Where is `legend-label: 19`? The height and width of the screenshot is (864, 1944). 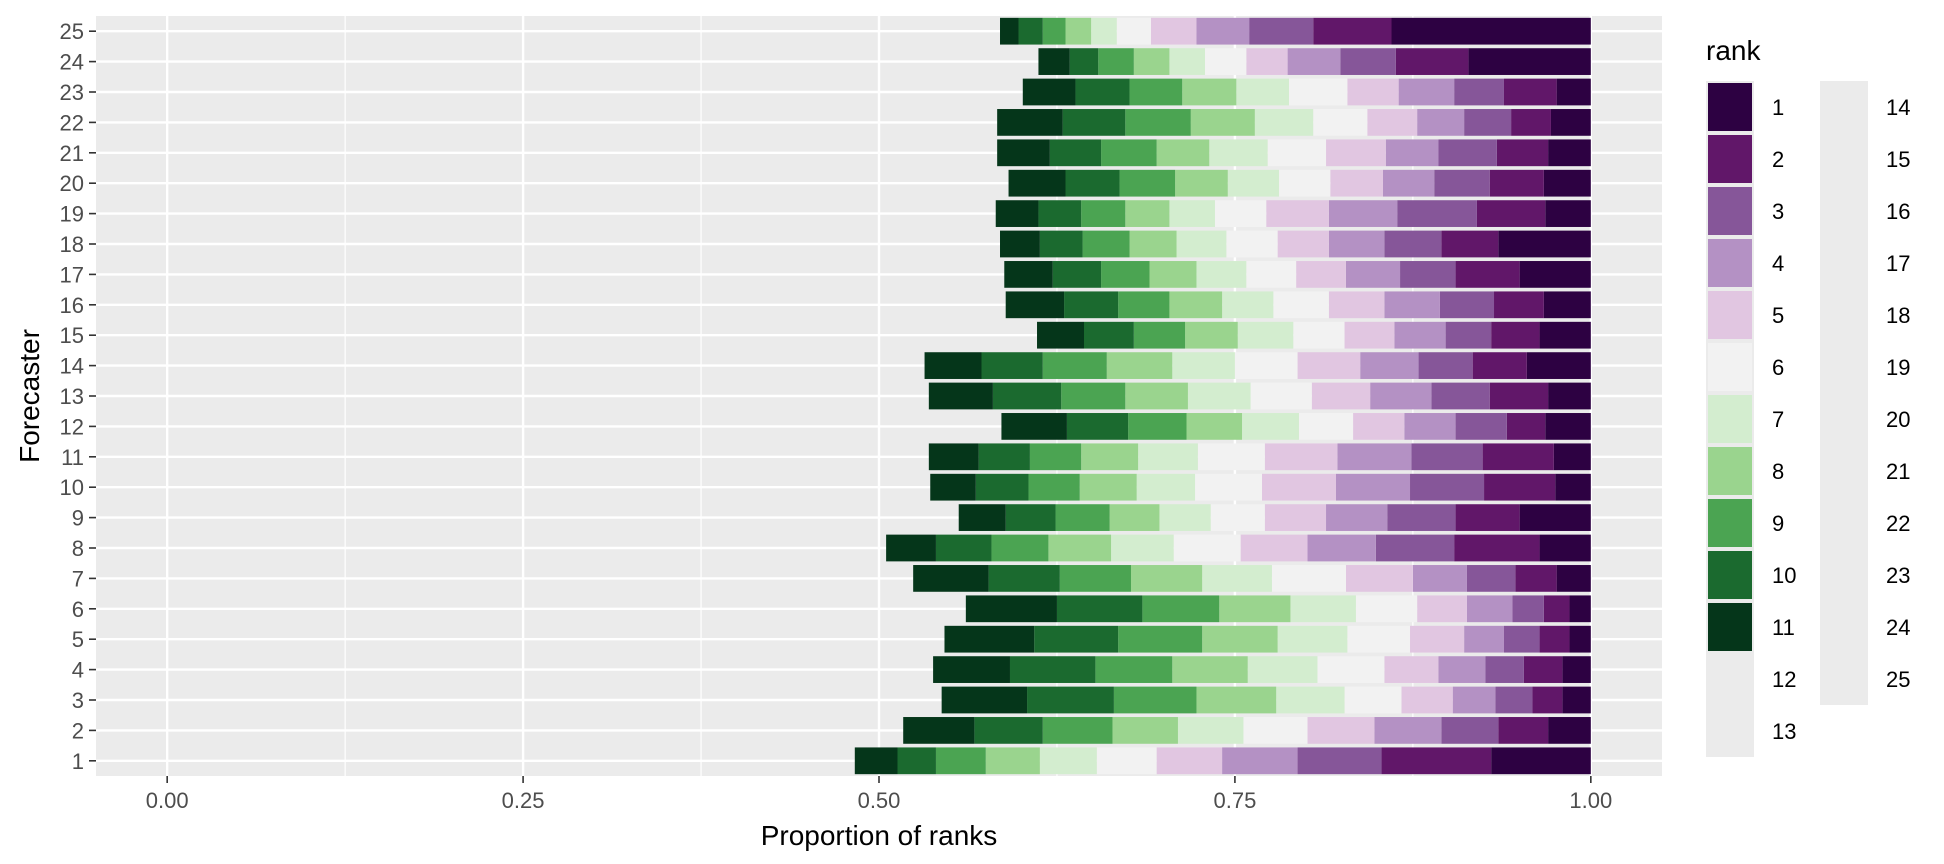
legend-label: 19 is located at coordinates (1898, 367).